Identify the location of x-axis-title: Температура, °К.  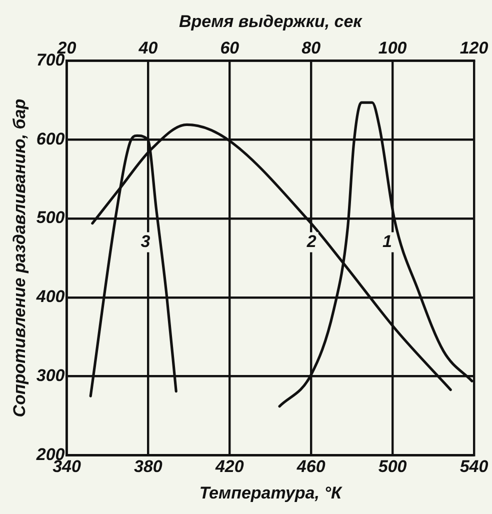
(271, 492).